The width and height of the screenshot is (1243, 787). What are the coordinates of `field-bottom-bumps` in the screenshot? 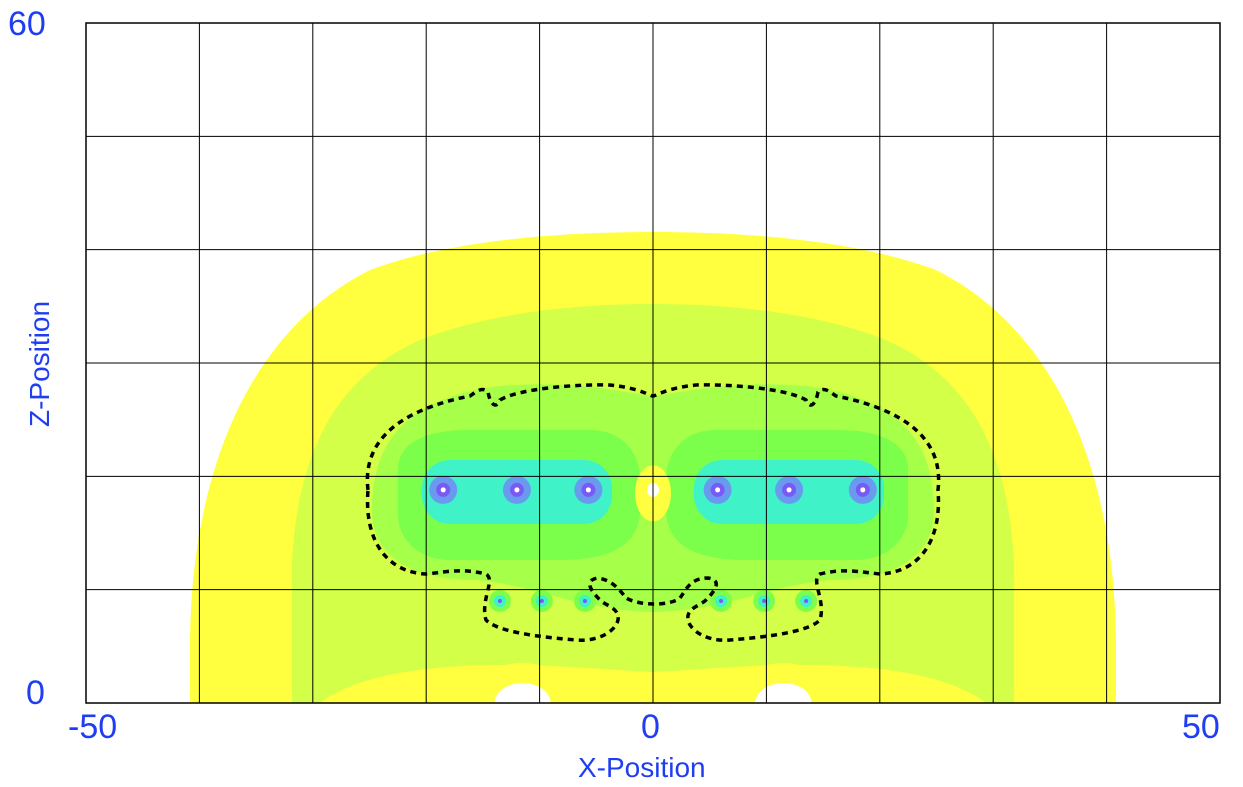 It's located at (653, 683).